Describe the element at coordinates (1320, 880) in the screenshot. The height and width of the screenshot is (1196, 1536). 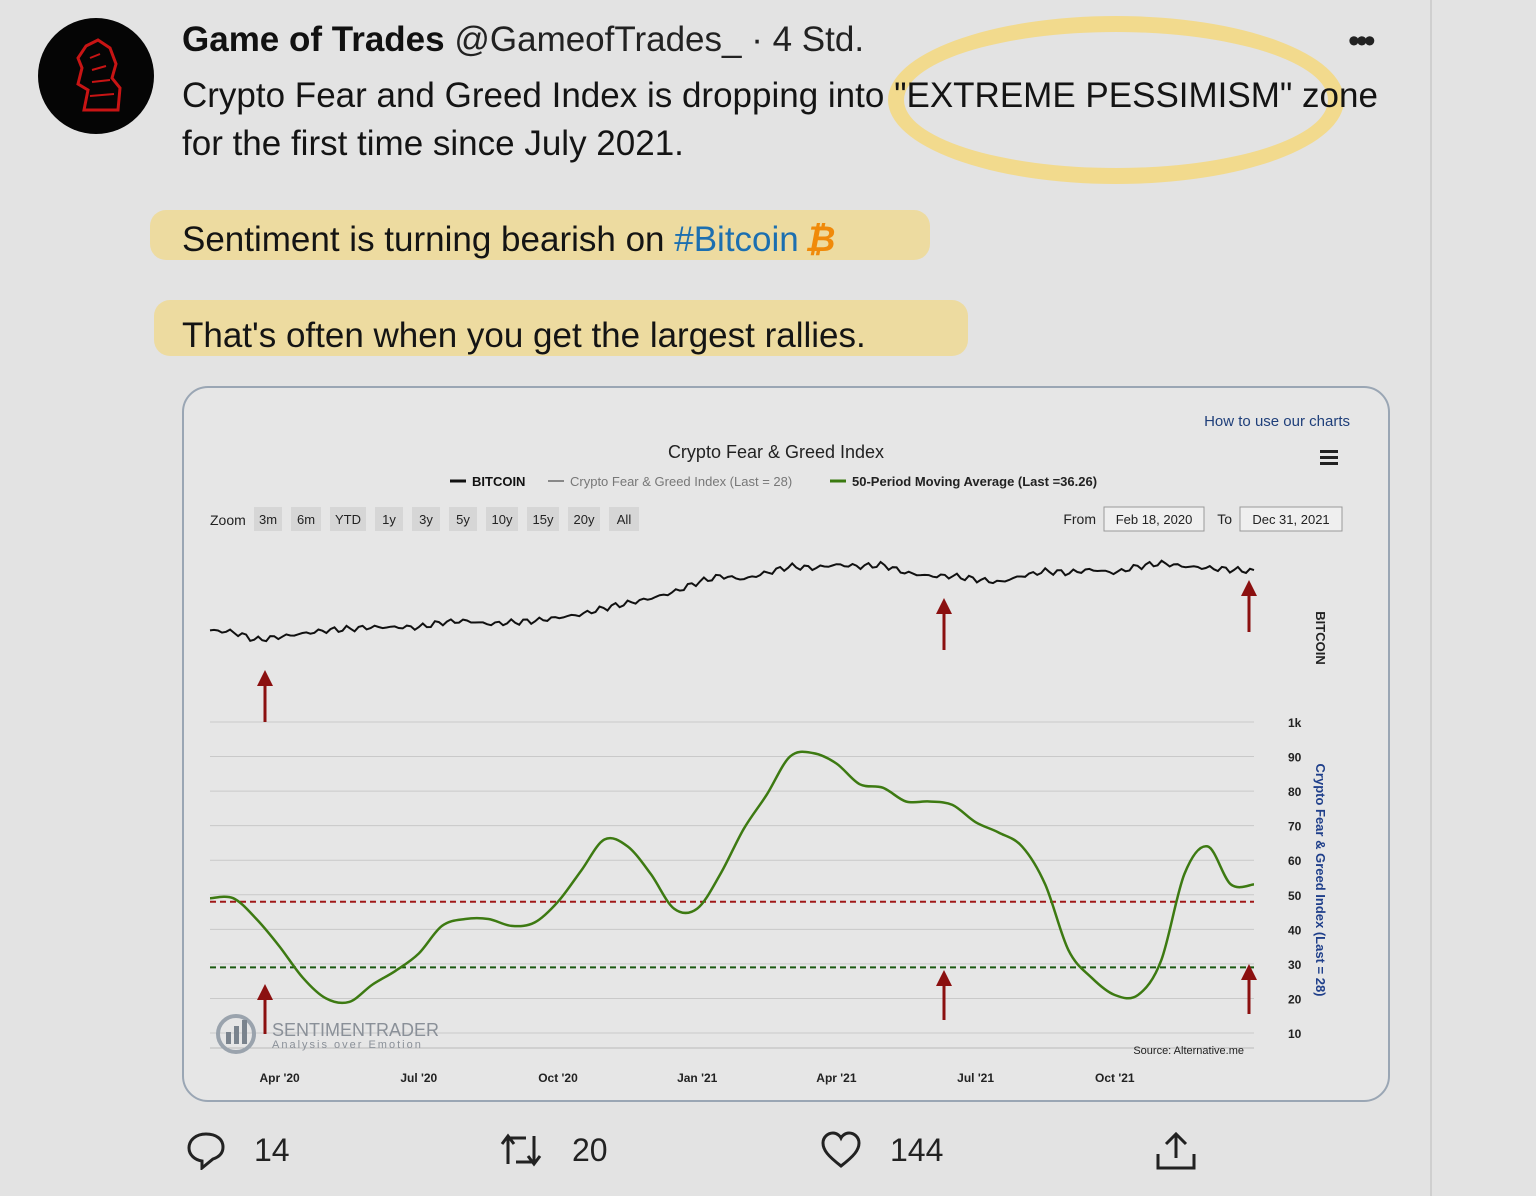
I see `lower-axis-title: Crypto Fear & Greed Index (Last = 28)` at that location.